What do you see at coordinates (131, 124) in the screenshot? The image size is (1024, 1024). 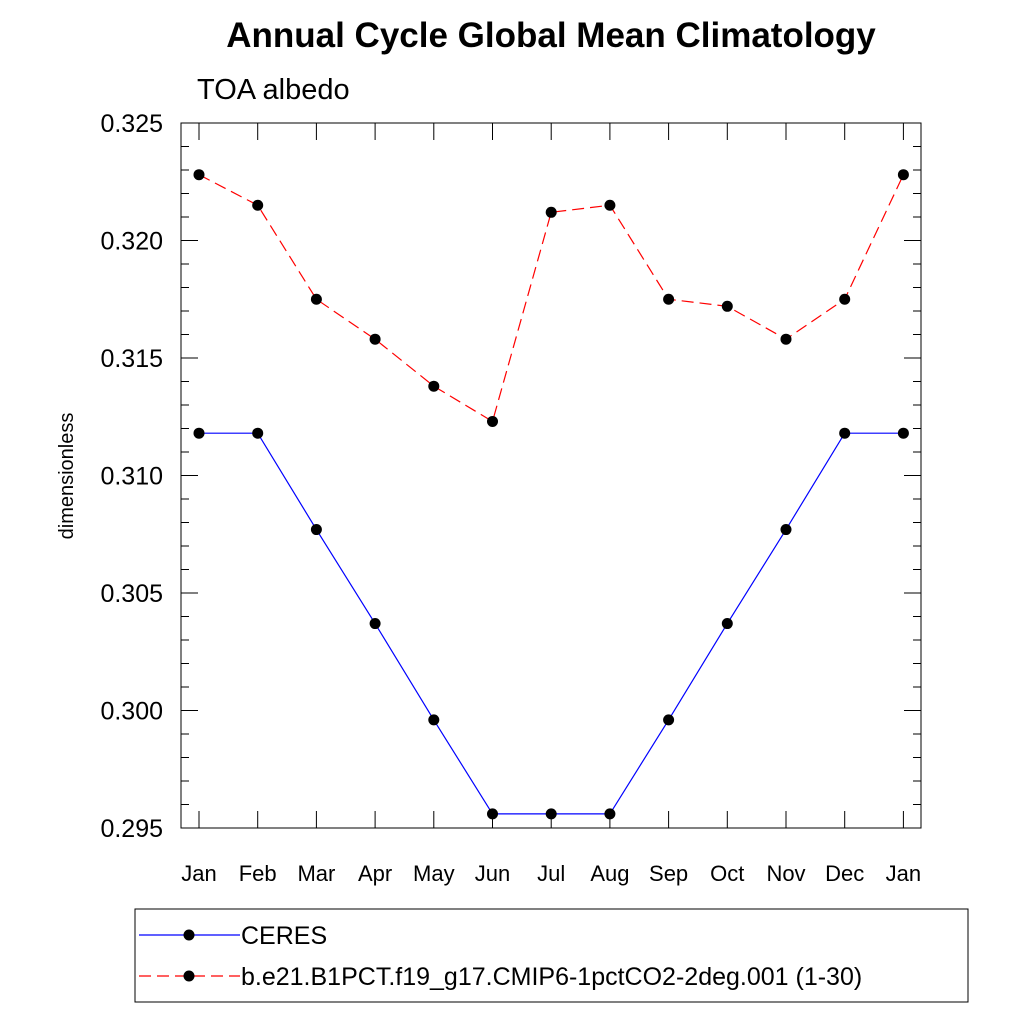 I see `y-tick-label: 0.325` at bounding box center [131, 124].